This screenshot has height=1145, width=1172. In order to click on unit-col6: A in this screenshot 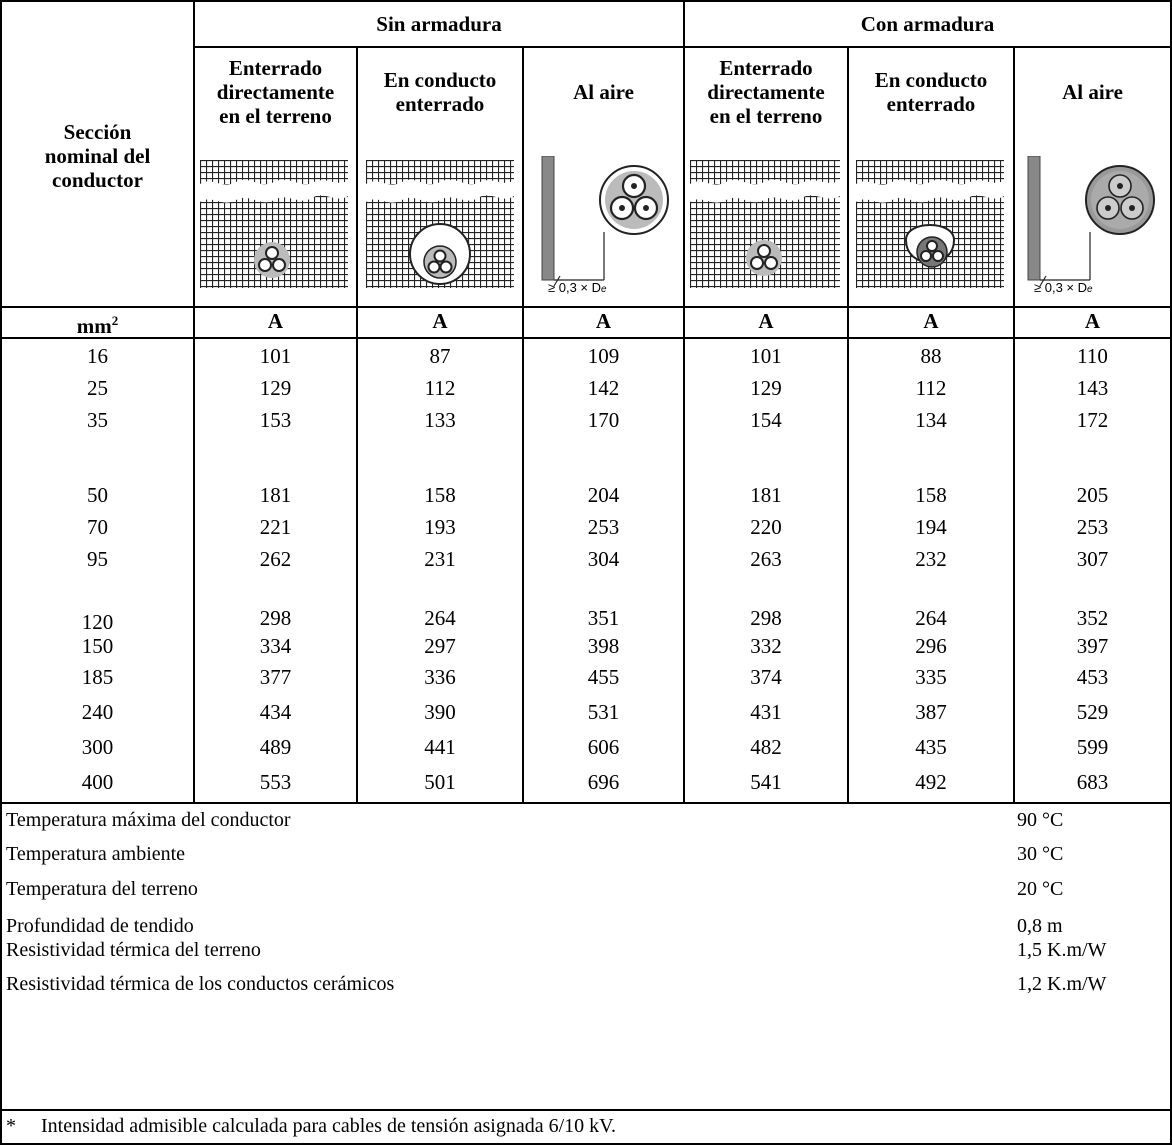, I will do `click(1092, 321)`.